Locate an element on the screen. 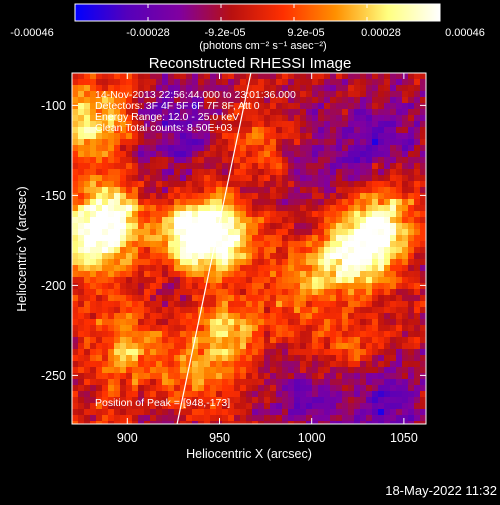 This screenshot has width=500, height=505. y-tick-label: -100 is located at coordinates (53, 106).